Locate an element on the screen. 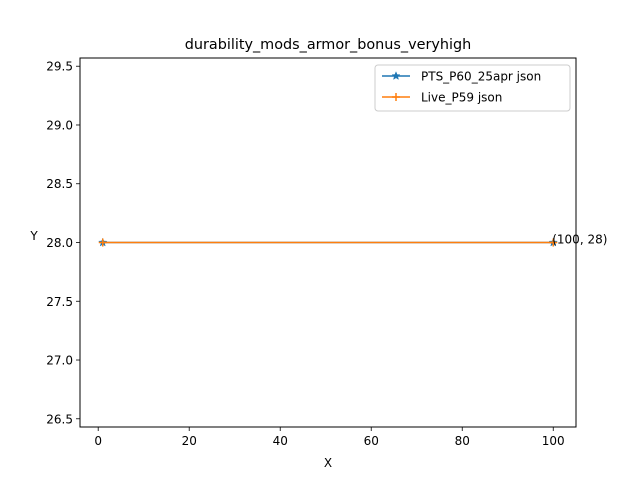  y-tick-label: 28.0 is located at coordinates (59, 243).